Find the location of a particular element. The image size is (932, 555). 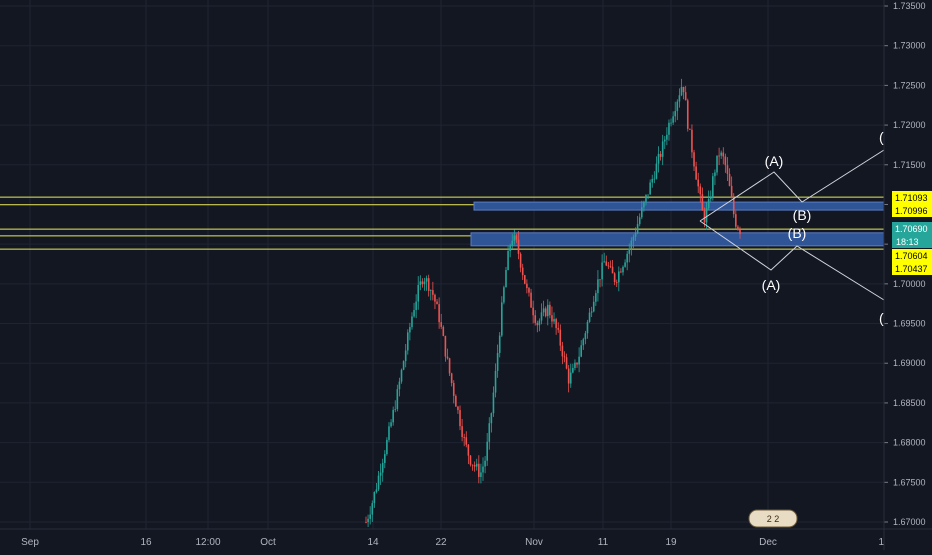

svg-text: 1.70690 is located at coordinates (911, 229).